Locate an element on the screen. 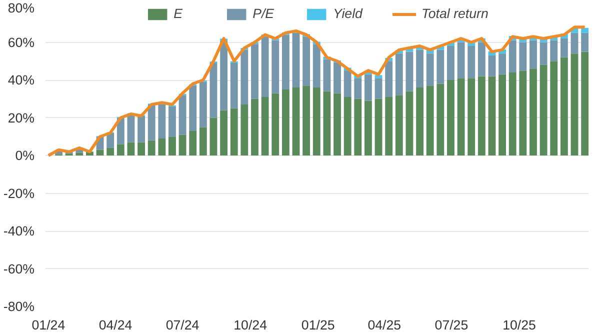 The image size is (600, 335). y-tick-label: -40% is located at coordinates (19, 231).